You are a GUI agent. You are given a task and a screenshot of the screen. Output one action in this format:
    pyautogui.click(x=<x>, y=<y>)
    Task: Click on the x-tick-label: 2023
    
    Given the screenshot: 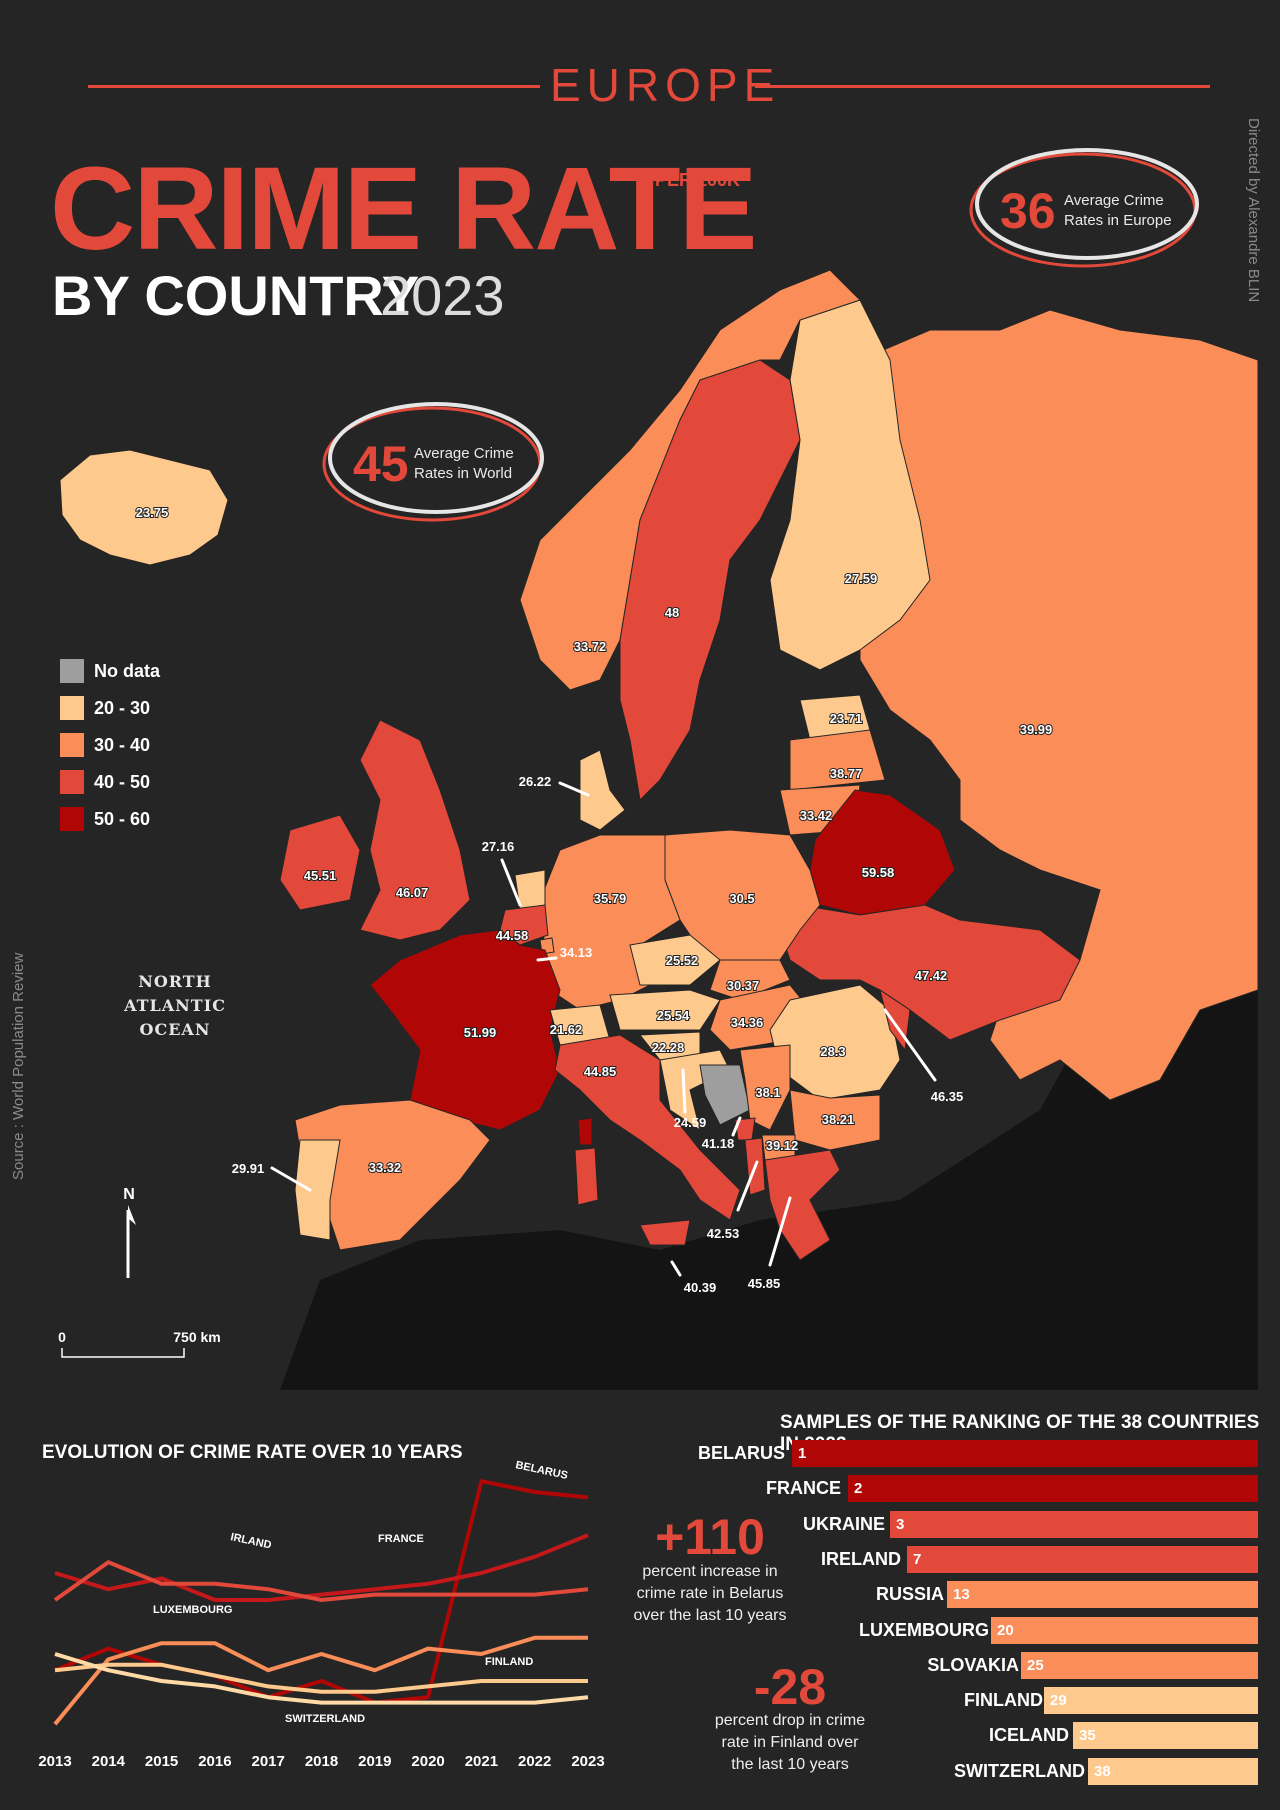 What is the action you would take?
    pyautogui.click(x=587, y=1761)
    